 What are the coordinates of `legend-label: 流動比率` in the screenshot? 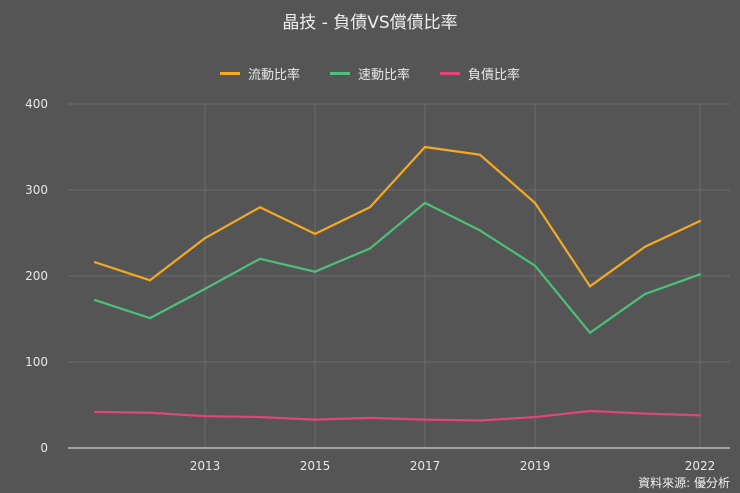 It's located at (273, 75).